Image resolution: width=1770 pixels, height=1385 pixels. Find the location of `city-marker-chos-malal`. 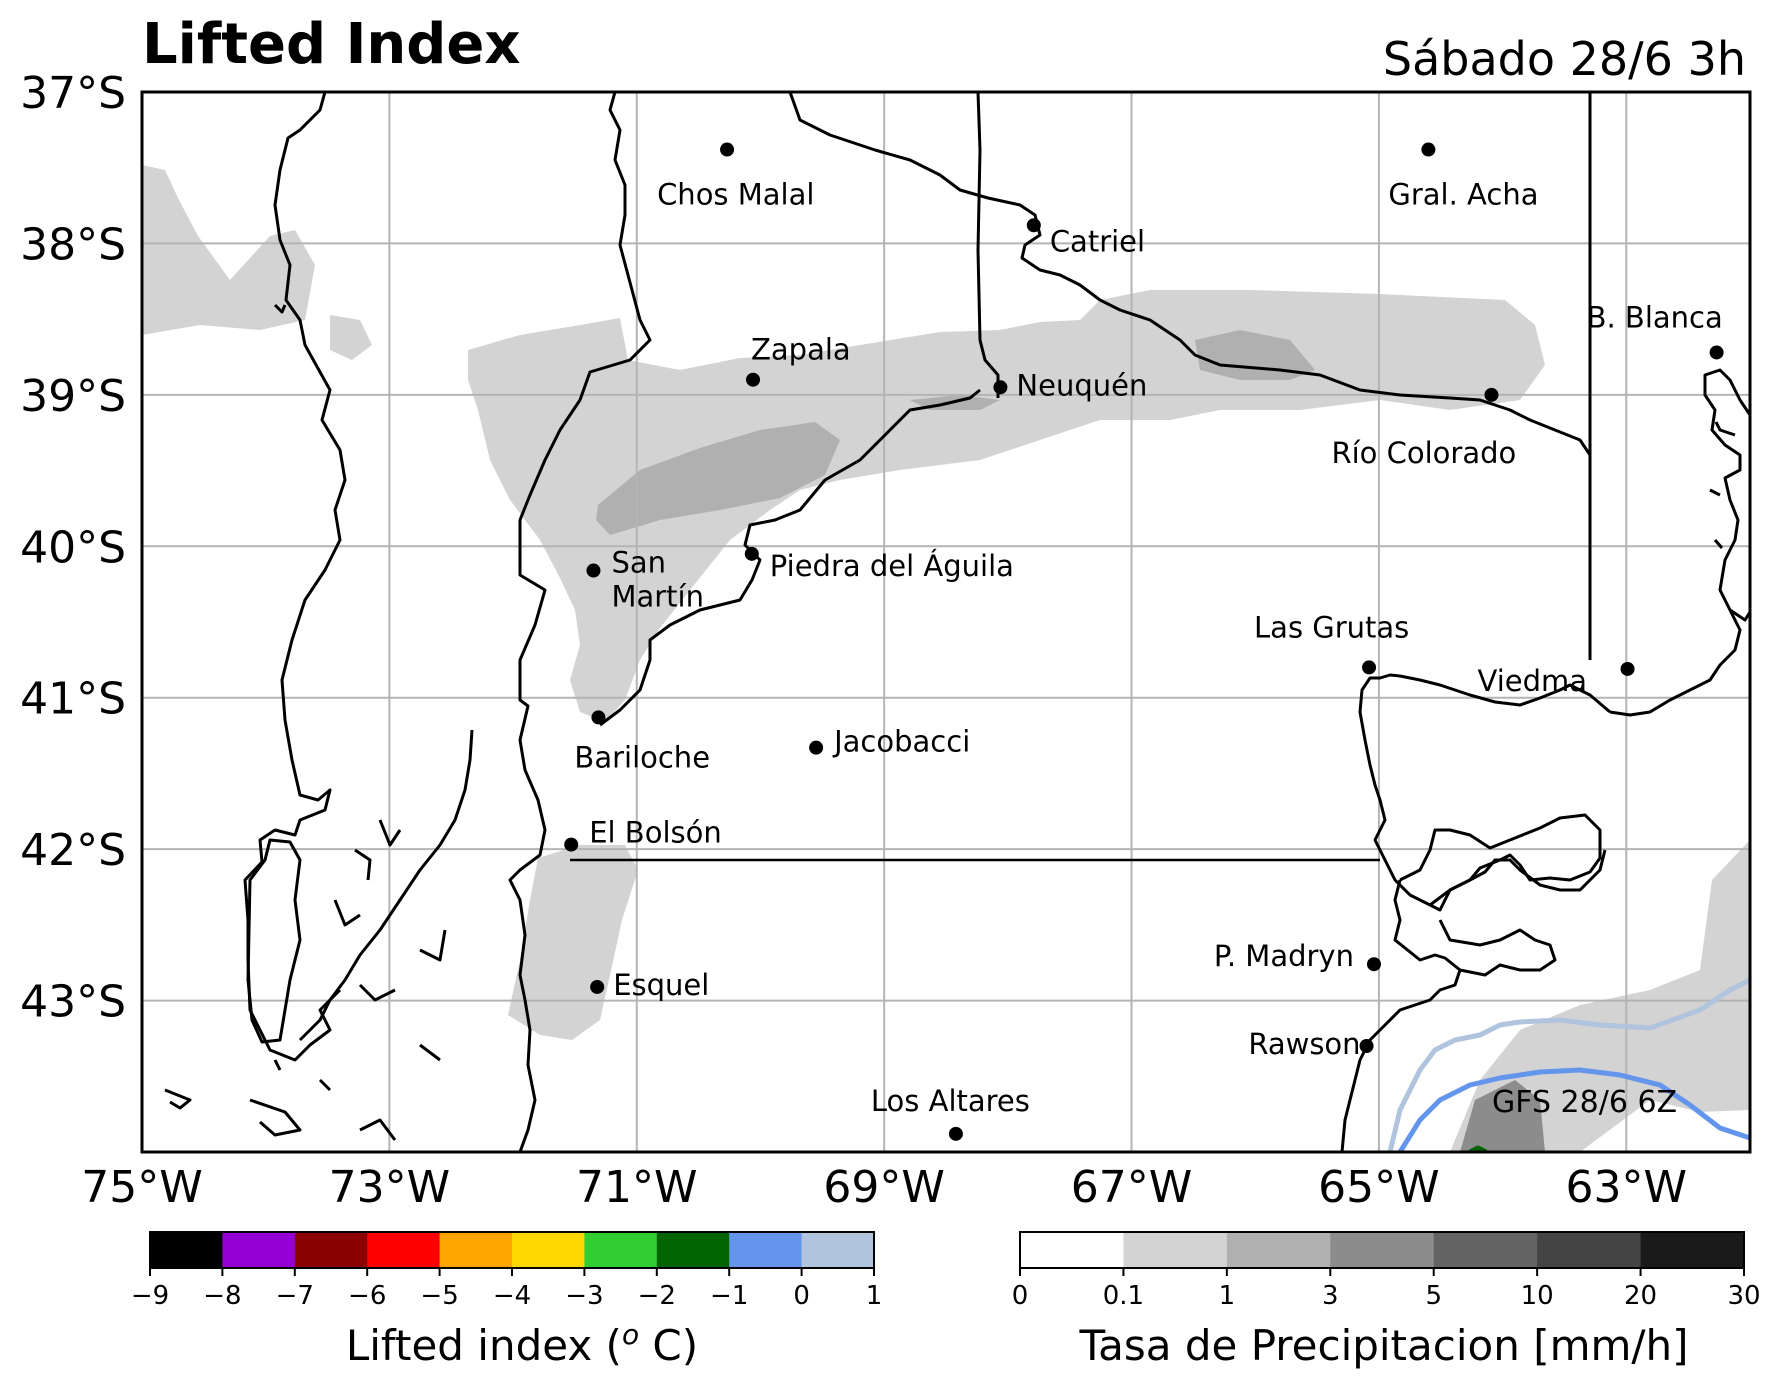

city-marker-chos-malal is located at coordinates (727, 149).